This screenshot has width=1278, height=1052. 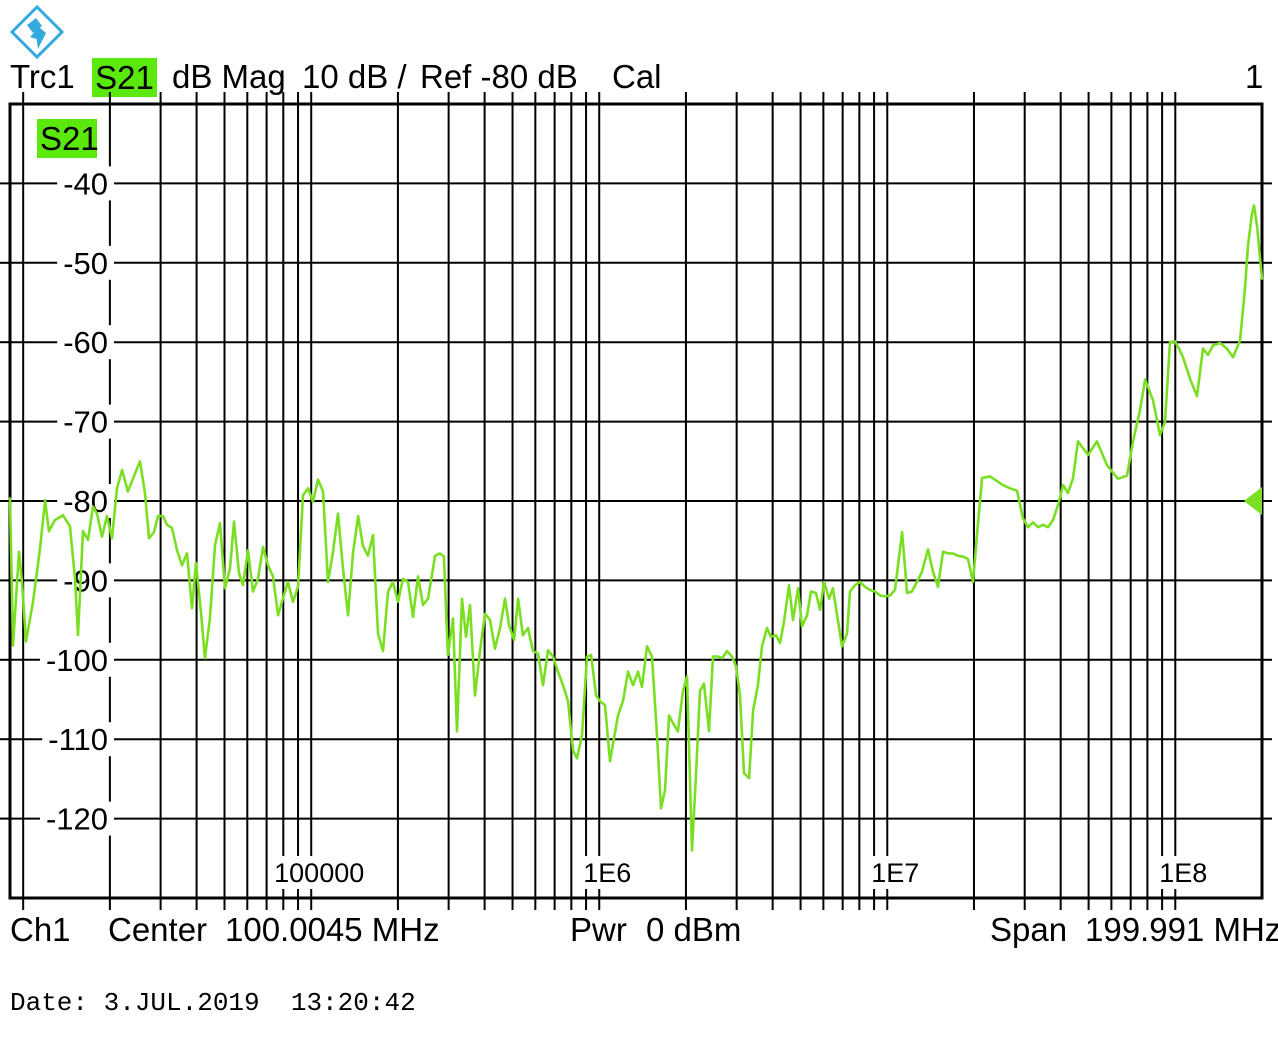 I want to click on date-stamp: Date: 3.JUL.2019 13:20:42, so click(x=213, y=1003).